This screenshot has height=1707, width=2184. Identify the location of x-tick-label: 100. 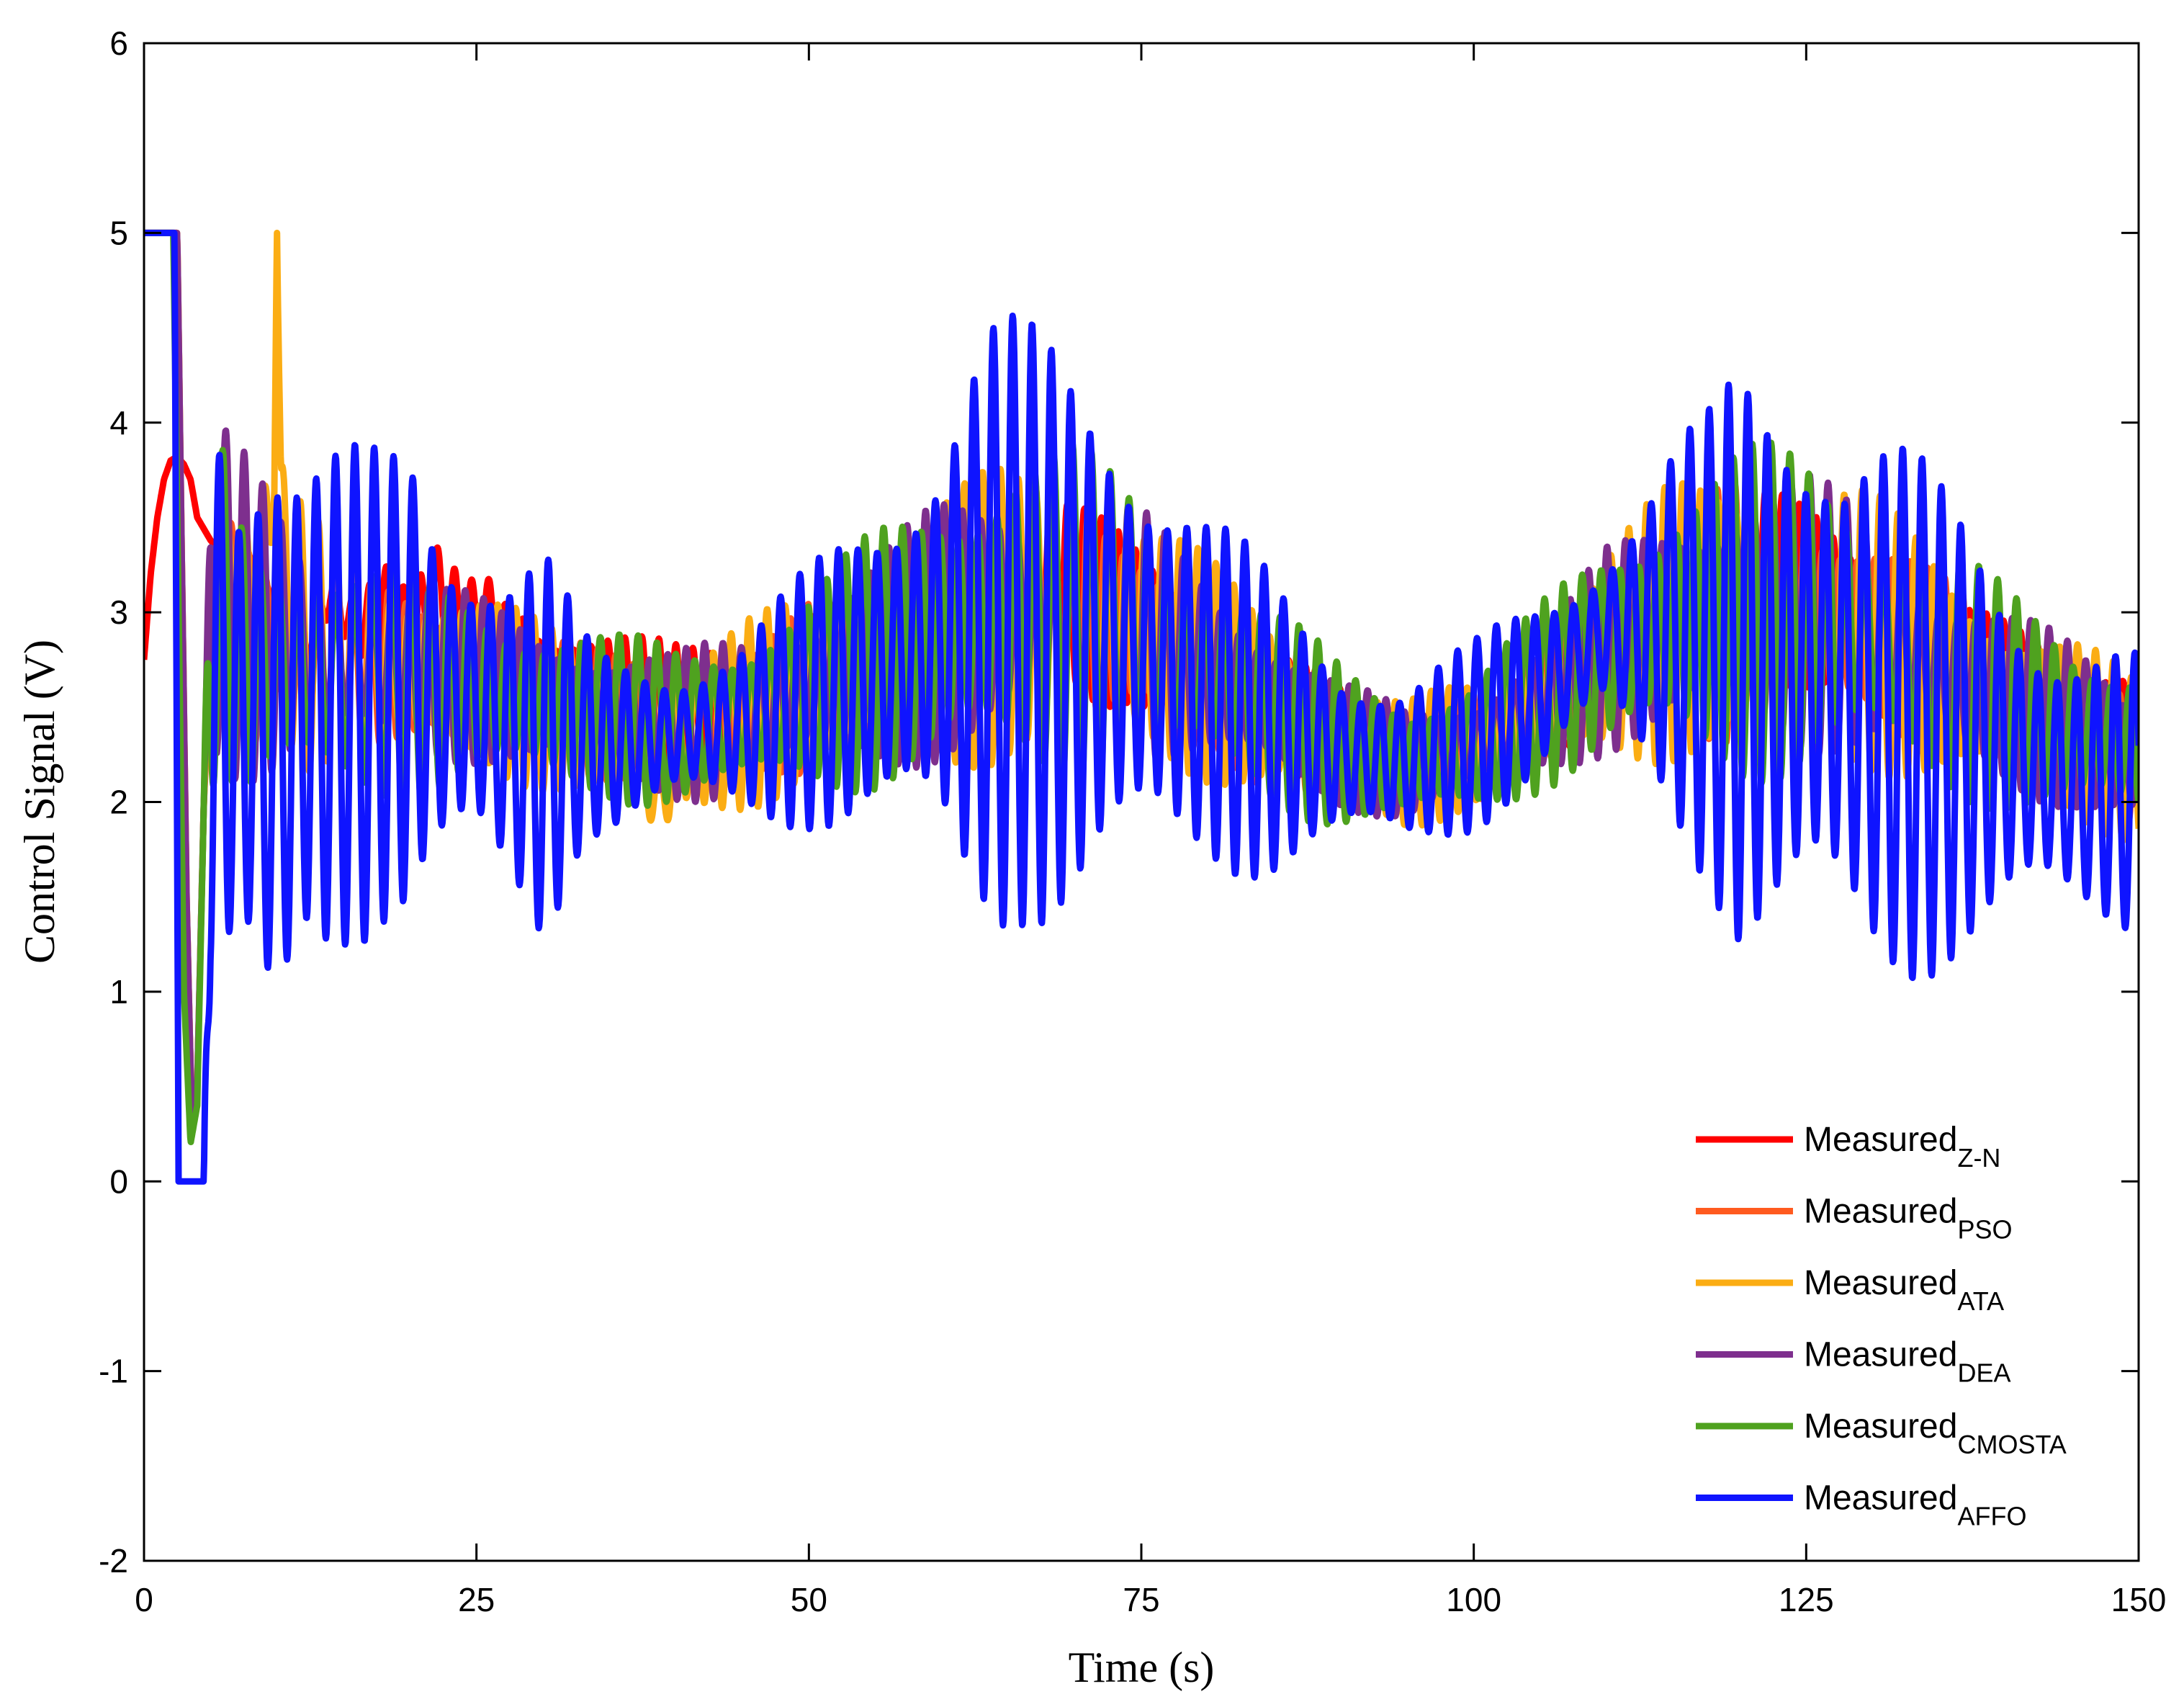
(1473, 1599).